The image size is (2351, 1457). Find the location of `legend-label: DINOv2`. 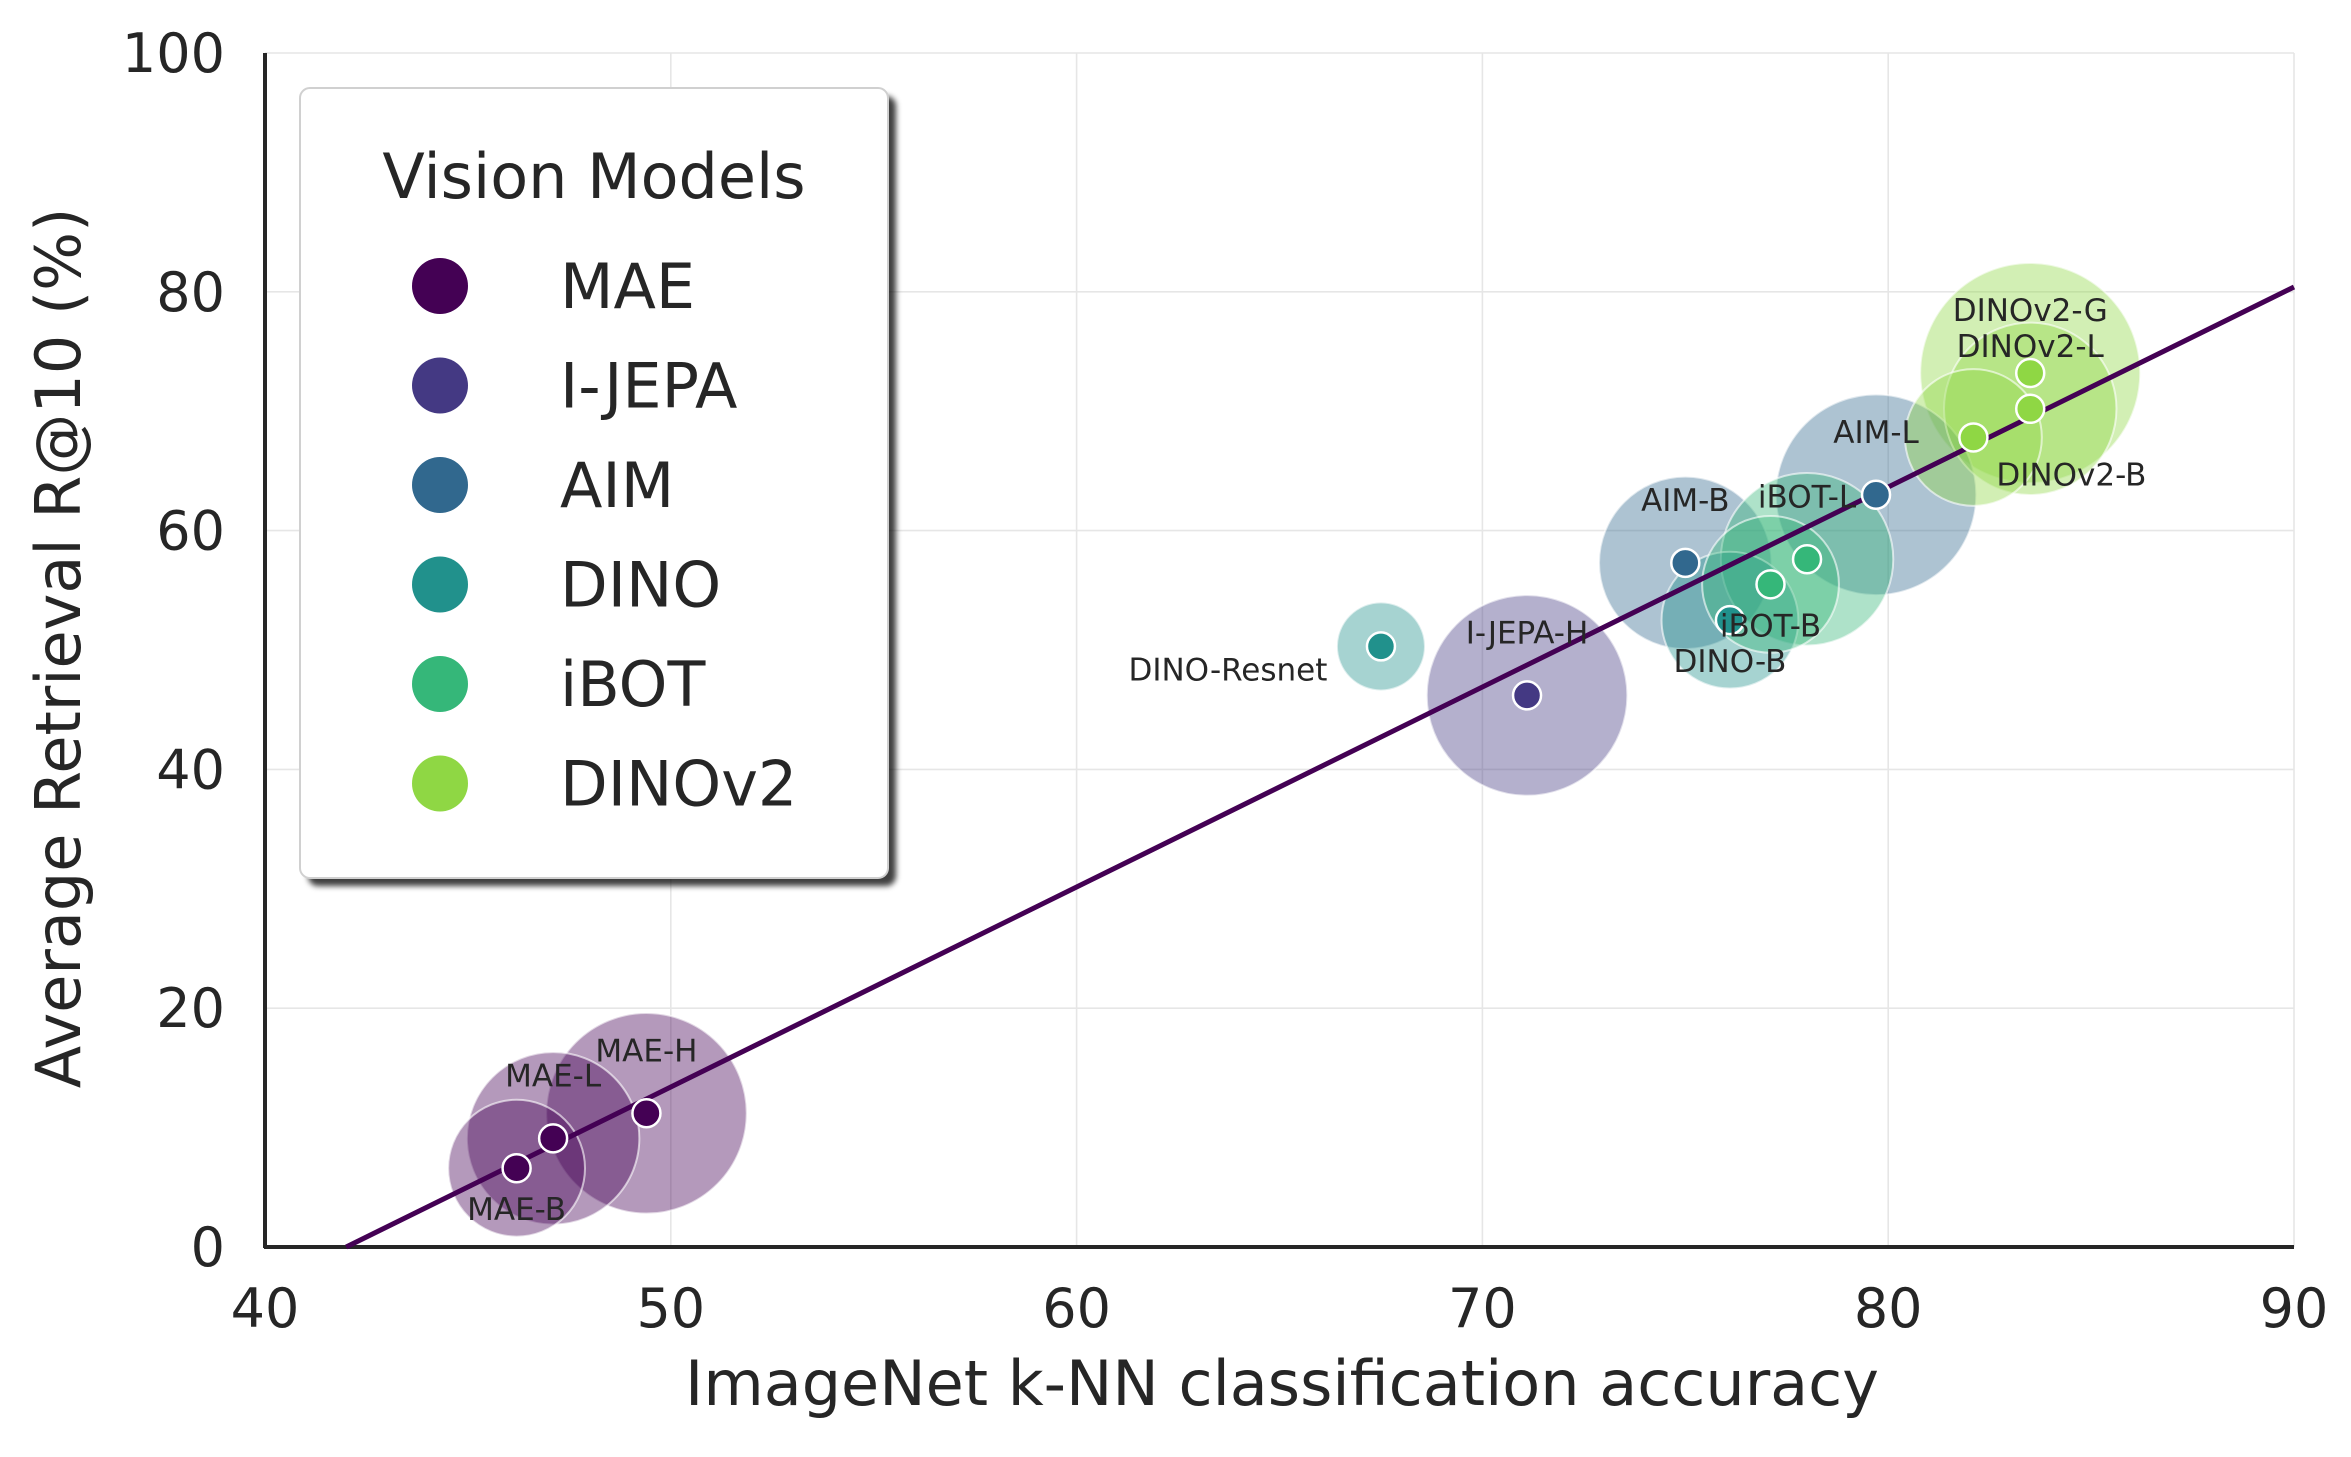

legend-label: DINOv2 is located at coordinates (678, 784).